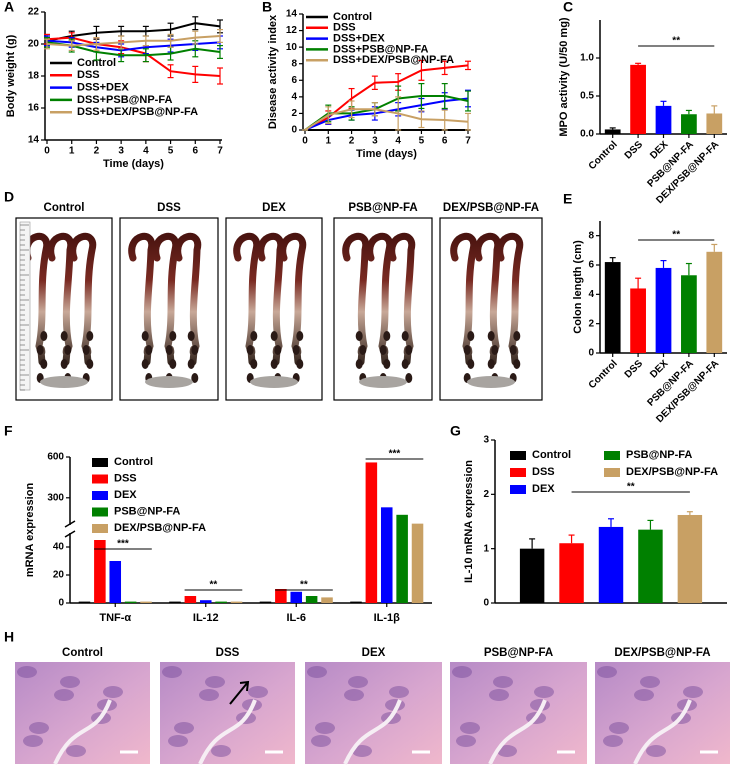  I want to click on panel-label: E, so click(567, 199).